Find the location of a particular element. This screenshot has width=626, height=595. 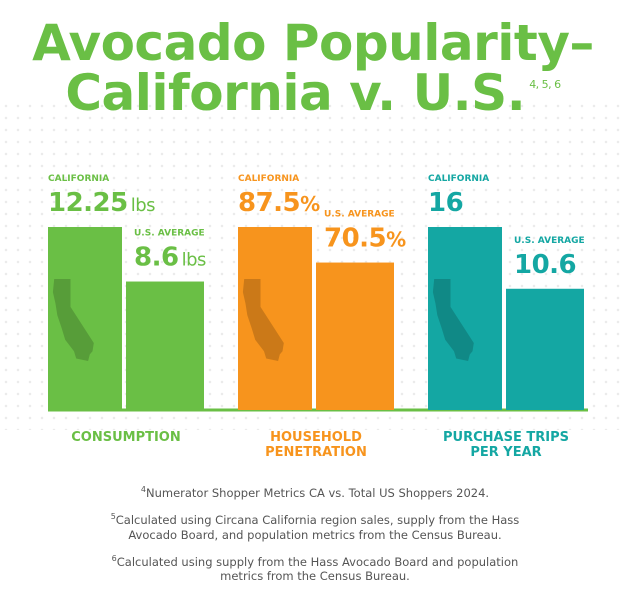

data-label: 12.25 lbs is located at coordinates (101, 203).